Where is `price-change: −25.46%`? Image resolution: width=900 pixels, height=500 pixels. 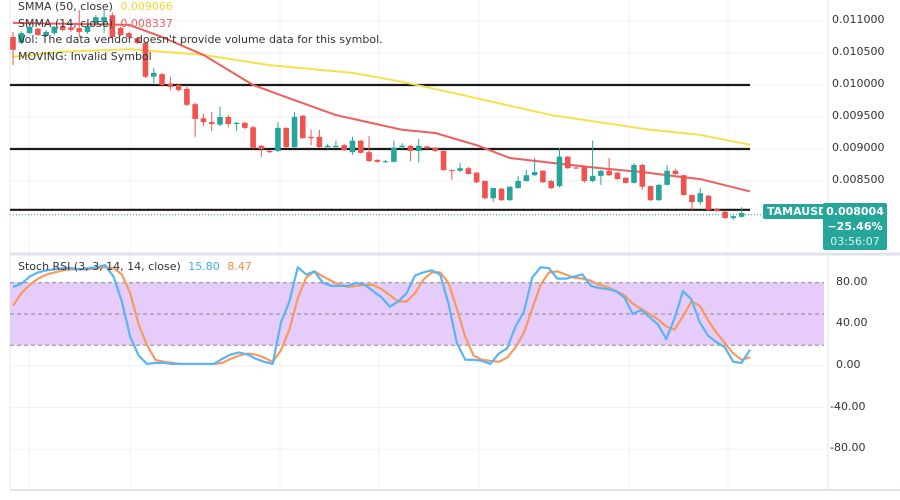
price-change: −25.46% is located at coordinates (855, 226).